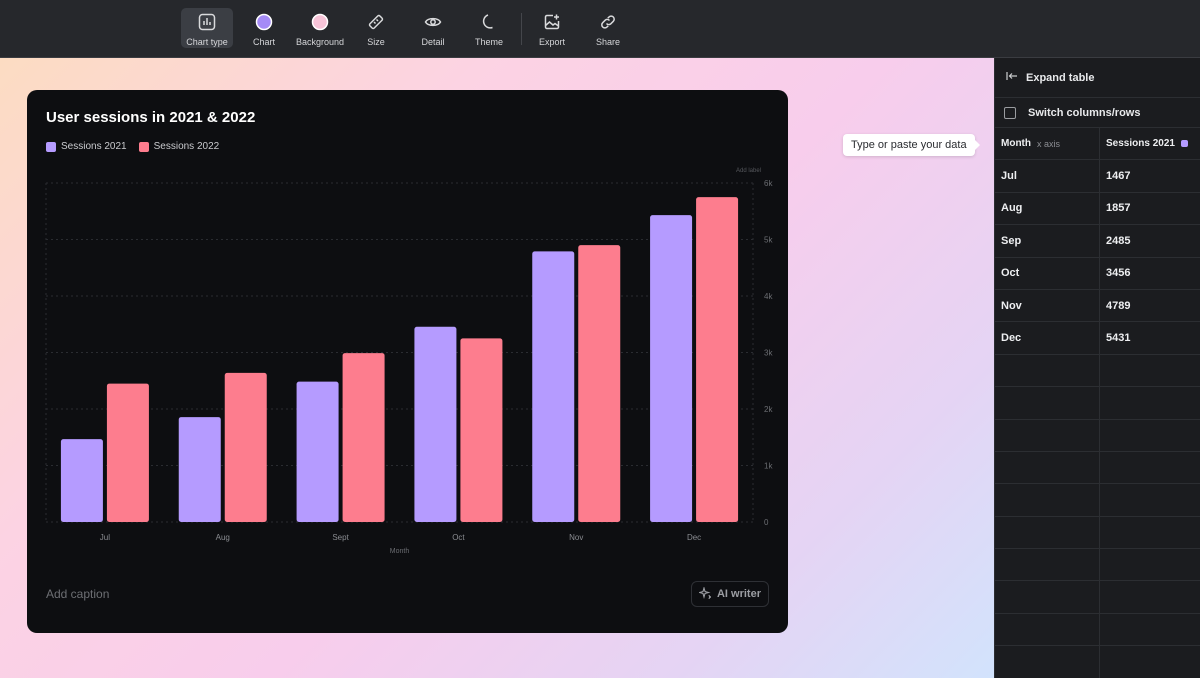  What do you see at coordinates (1047, 338) in the screenshot?
I see `month-cell: Dec` at bounding box center [1047, 338].